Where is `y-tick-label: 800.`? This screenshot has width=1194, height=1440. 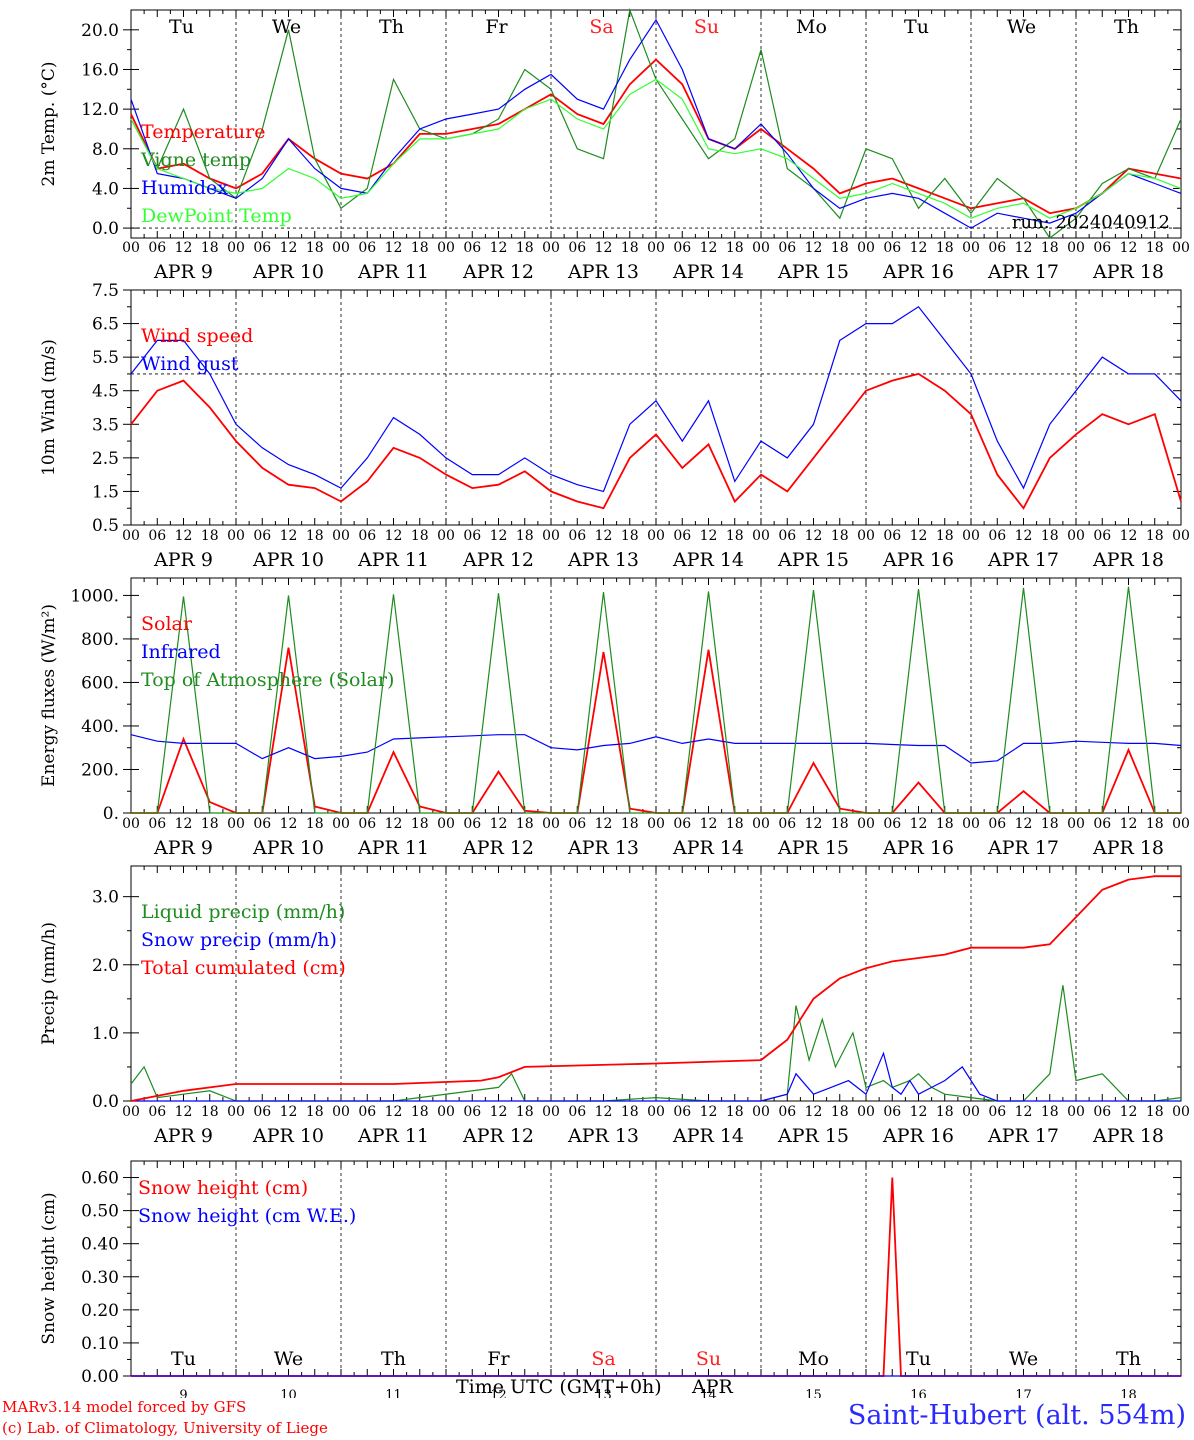 y-tick-label: 800. is located at coordinates (100, 640).